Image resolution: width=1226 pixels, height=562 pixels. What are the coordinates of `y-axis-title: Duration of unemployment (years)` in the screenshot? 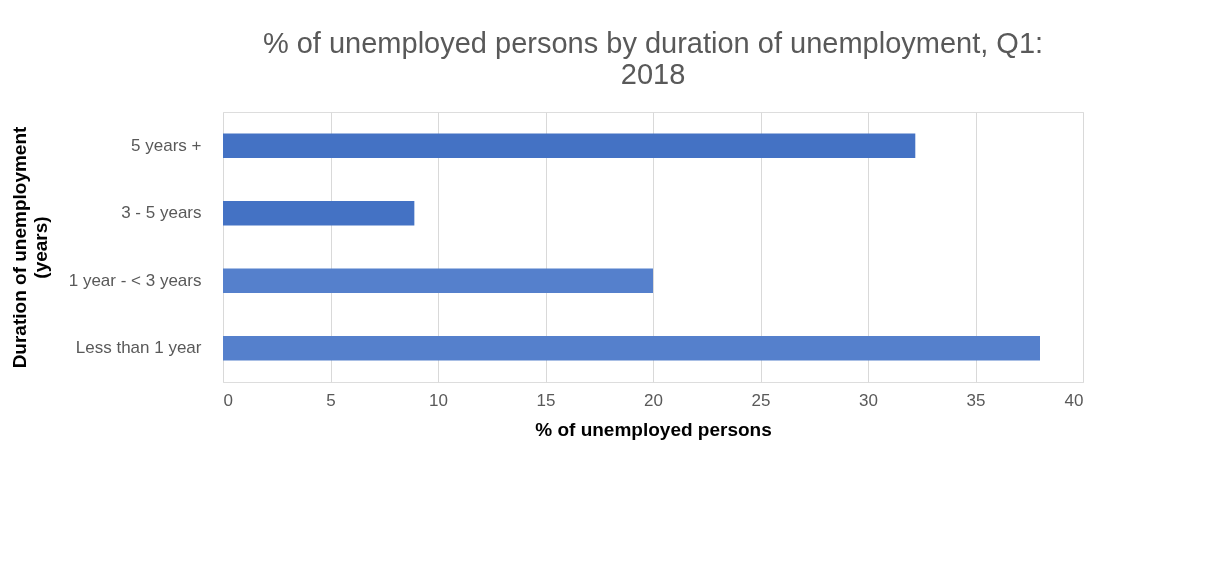 It's located at (29, 247).